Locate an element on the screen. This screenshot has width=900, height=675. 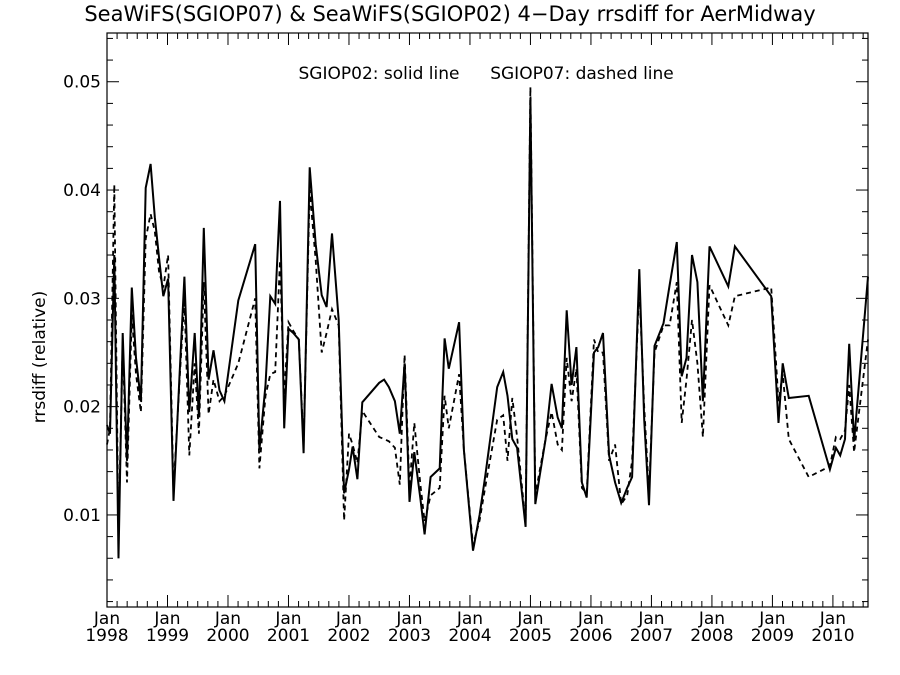
y-tick-label: 0.04 is located at coordinates (82, 191).